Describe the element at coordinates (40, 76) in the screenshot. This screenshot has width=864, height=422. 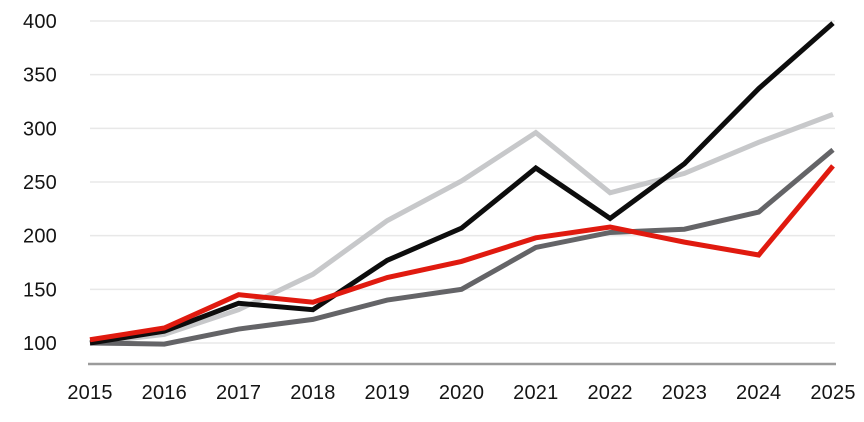
I see `y-axis-tick-label: 350` at that location.